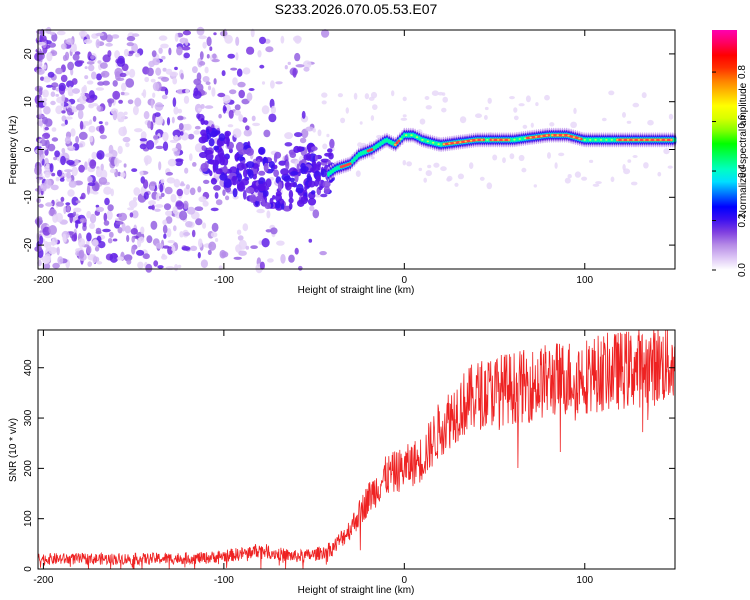 Image resolution: width=750 pixels, height=600 pixels. What do you see at coordinates (224, 580) in the screenshot?
I see `x-tick-label: -100` at bounding box center [224, 580].